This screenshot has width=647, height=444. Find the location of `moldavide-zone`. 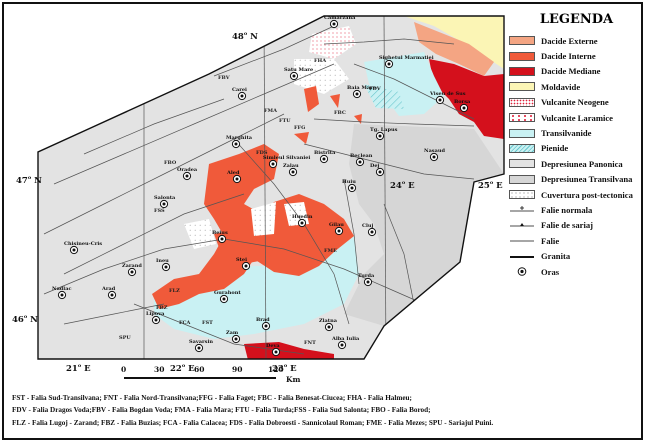

moldavide-zone is located at coordinates (454, 42).